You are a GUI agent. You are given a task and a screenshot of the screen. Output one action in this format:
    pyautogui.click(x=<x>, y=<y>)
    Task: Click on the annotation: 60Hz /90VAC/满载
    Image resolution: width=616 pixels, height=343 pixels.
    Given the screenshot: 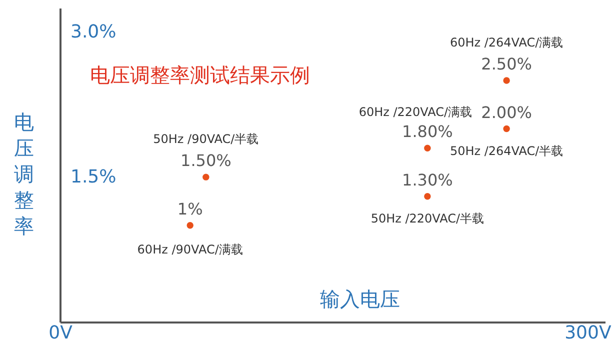 What is the action you would take?
    pyautogui.click(x=190, y=249)
    